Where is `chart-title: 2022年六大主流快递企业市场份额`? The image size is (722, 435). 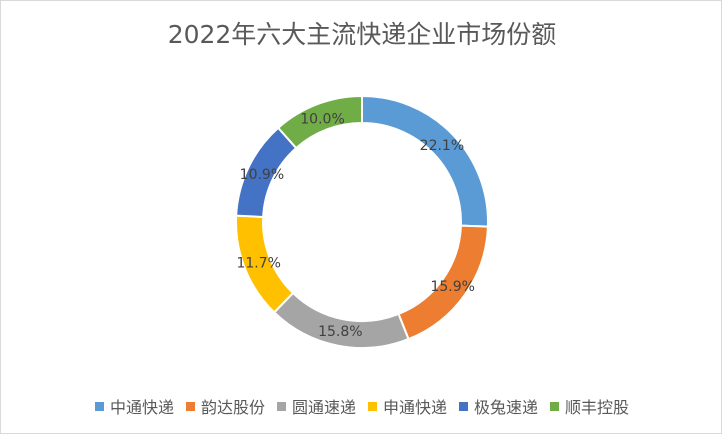 chart-title: 2022年六大主流快递企业市场份额 is located at coordinates (362, 34).